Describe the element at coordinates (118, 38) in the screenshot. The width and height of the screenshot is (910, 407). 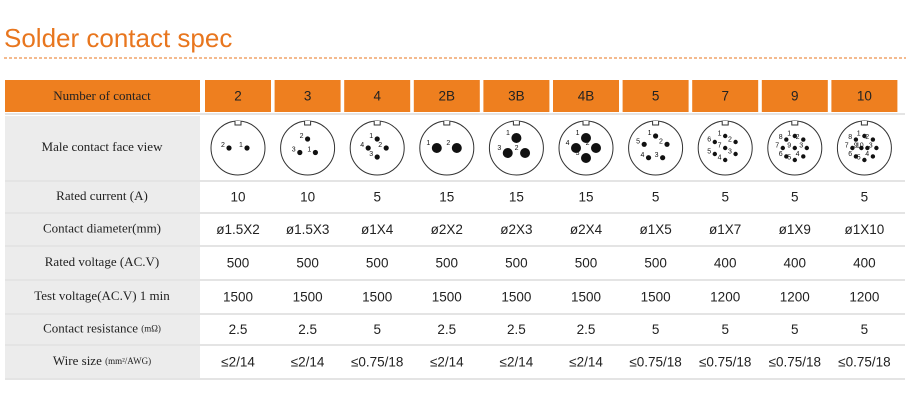
I see `page-title: Solder contact spec` at that location.